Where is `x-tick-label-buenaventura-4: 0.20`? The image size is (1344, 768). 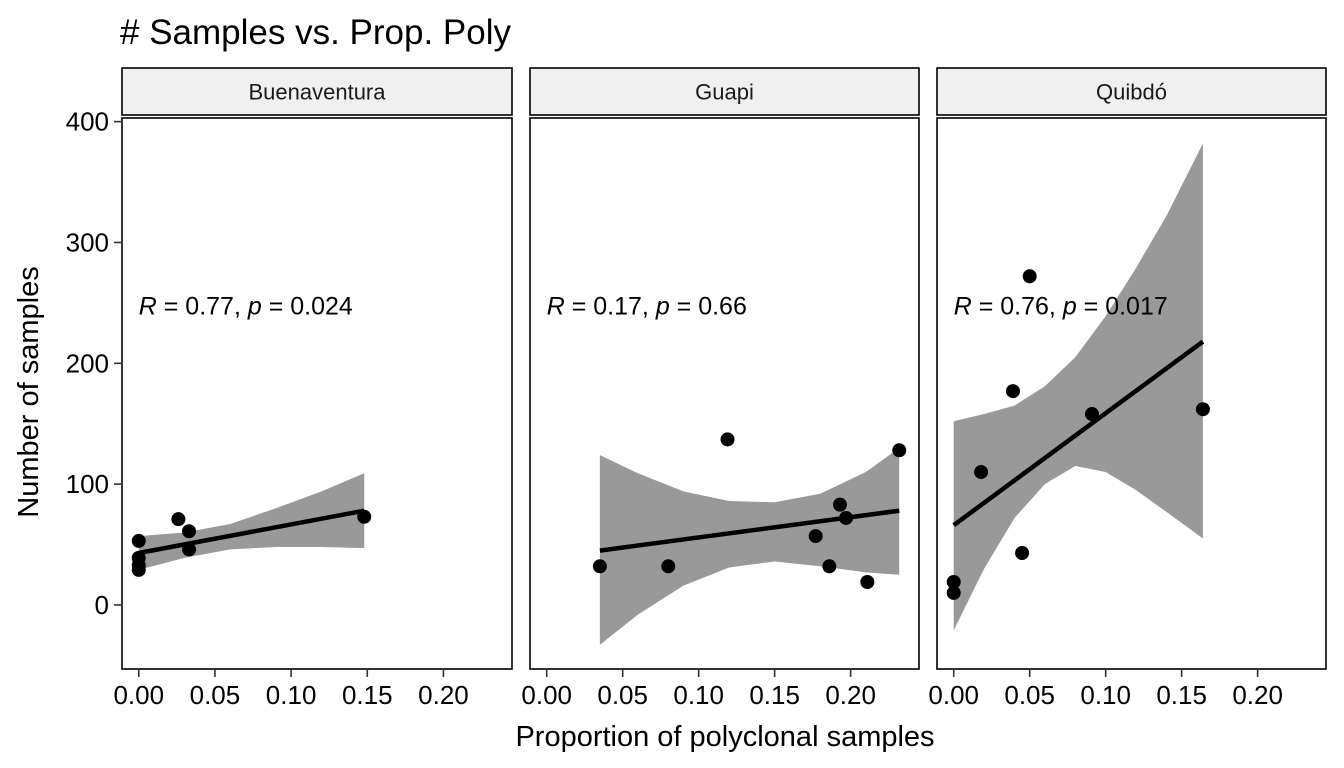 x-tick-label-buenaventura-4: 0.20 is located at coordinates (443, 695).